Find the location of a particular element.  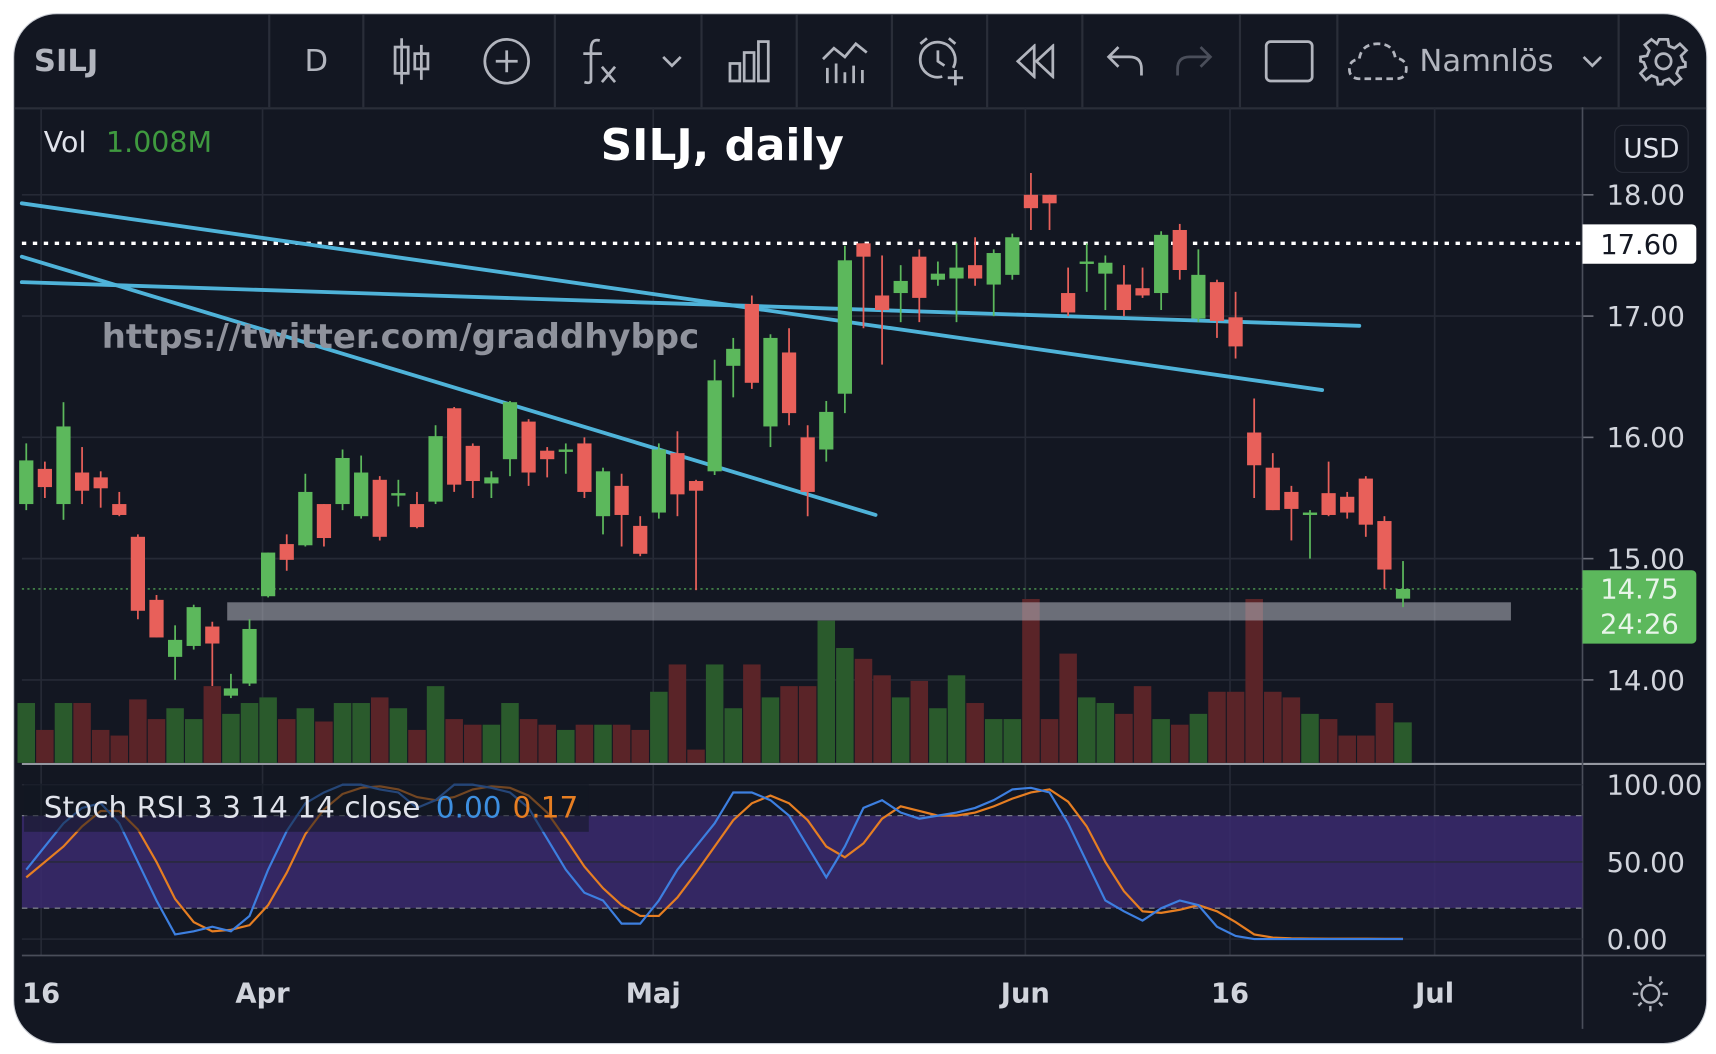

interval-label: D is located at coordinates (316, 60).